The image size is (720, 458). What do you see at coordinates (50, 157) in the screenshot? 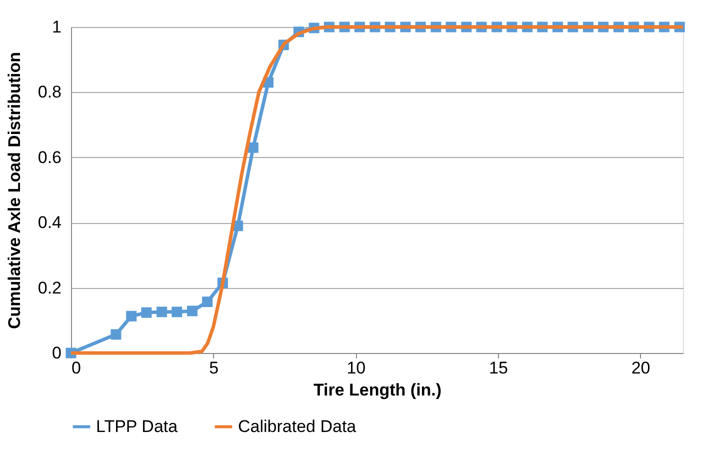
I see `y-tick-label: 0.6` at bounding box center [50, 157].